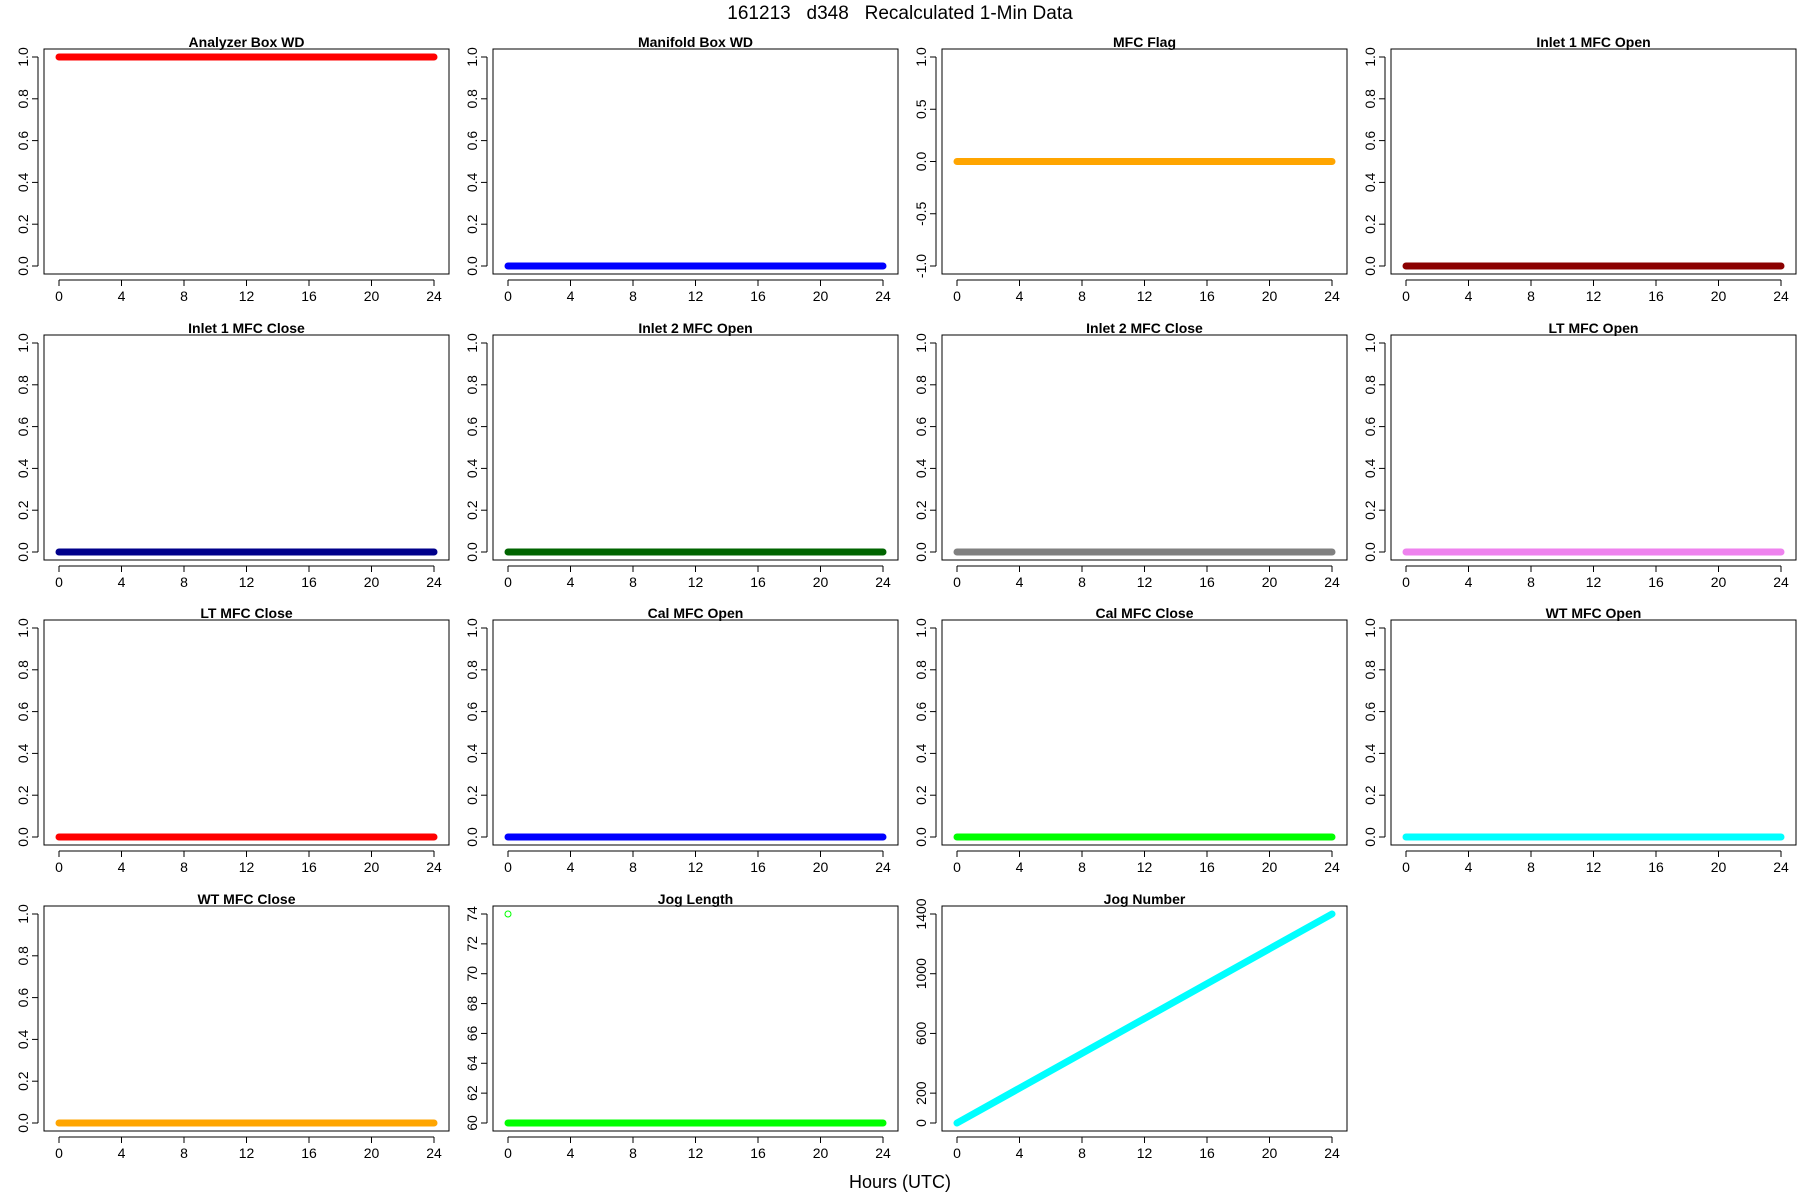 The width and height of the screenshot is (1800, 1200). Describe the element at coordinates (1144, 328) in the screenshot. I see `panel-title: Inlet 2 MFC Close` at that location.